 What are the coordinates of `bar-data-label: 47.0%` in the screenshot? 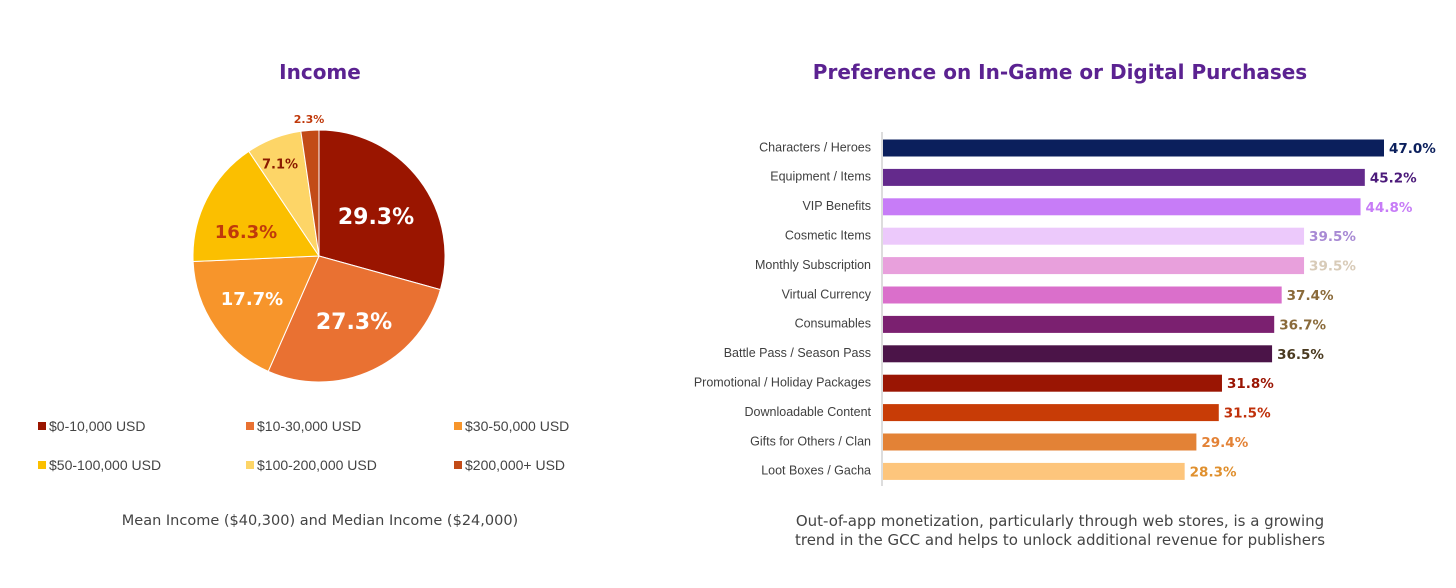 It's located at (1412, 149).